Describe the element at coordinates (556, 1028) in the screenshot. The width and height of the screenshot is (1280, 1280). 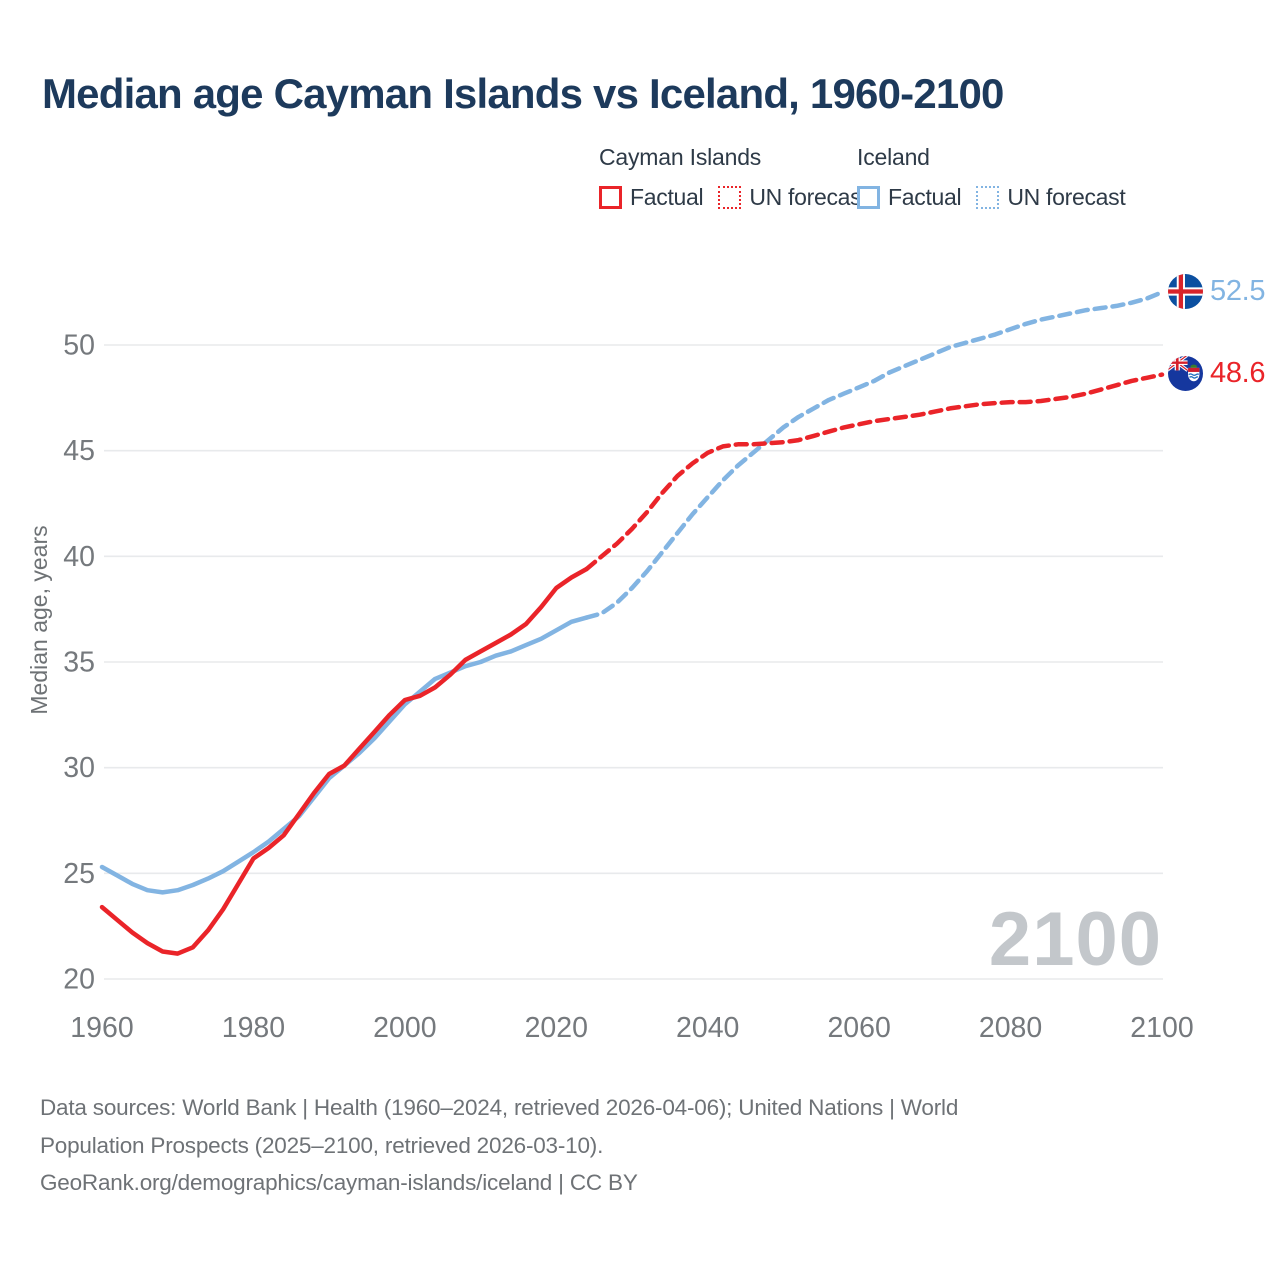
I see `x-tick-label: 2020` at that location.